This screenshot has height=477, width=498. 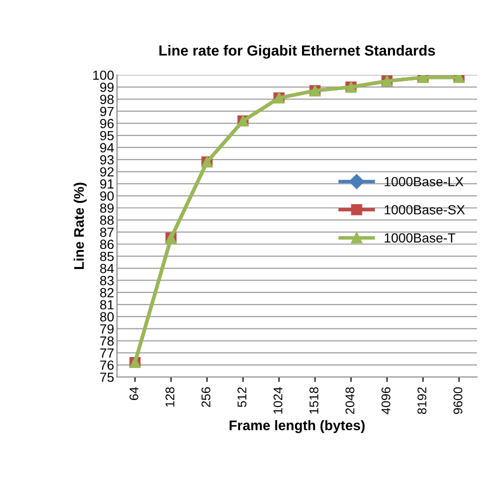 I want to click on y-tick-label: 96, so click(x=107, y=123).